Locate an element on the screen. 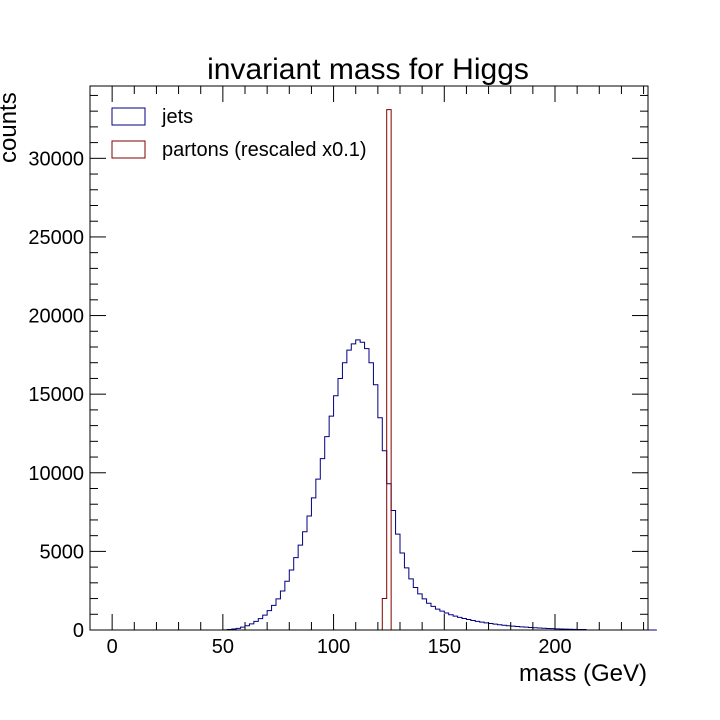 The image size is (720, 720). y-tick-label: 15000 is located at coordinates (56, 395).